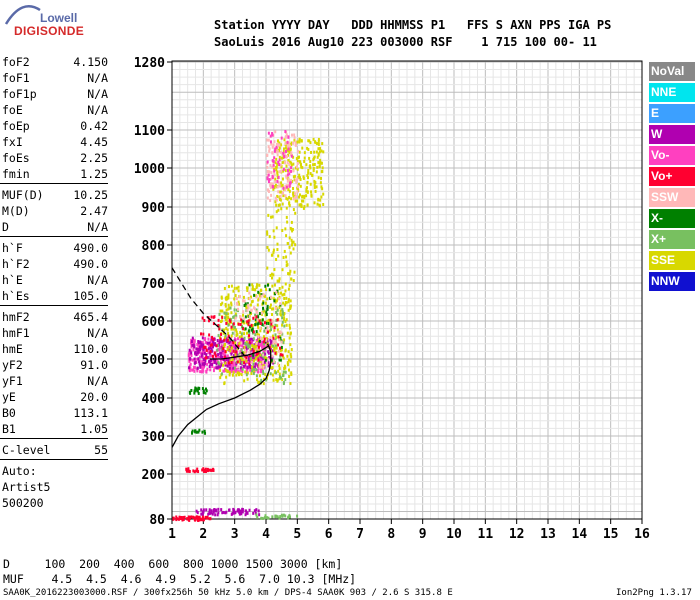 The width and height of the screenshot is (700, 600). What do you see at coordinates (672, 155) in the screenshot?
I see `legend-item-vo-: Vo-` at bounding box center [672, 155].